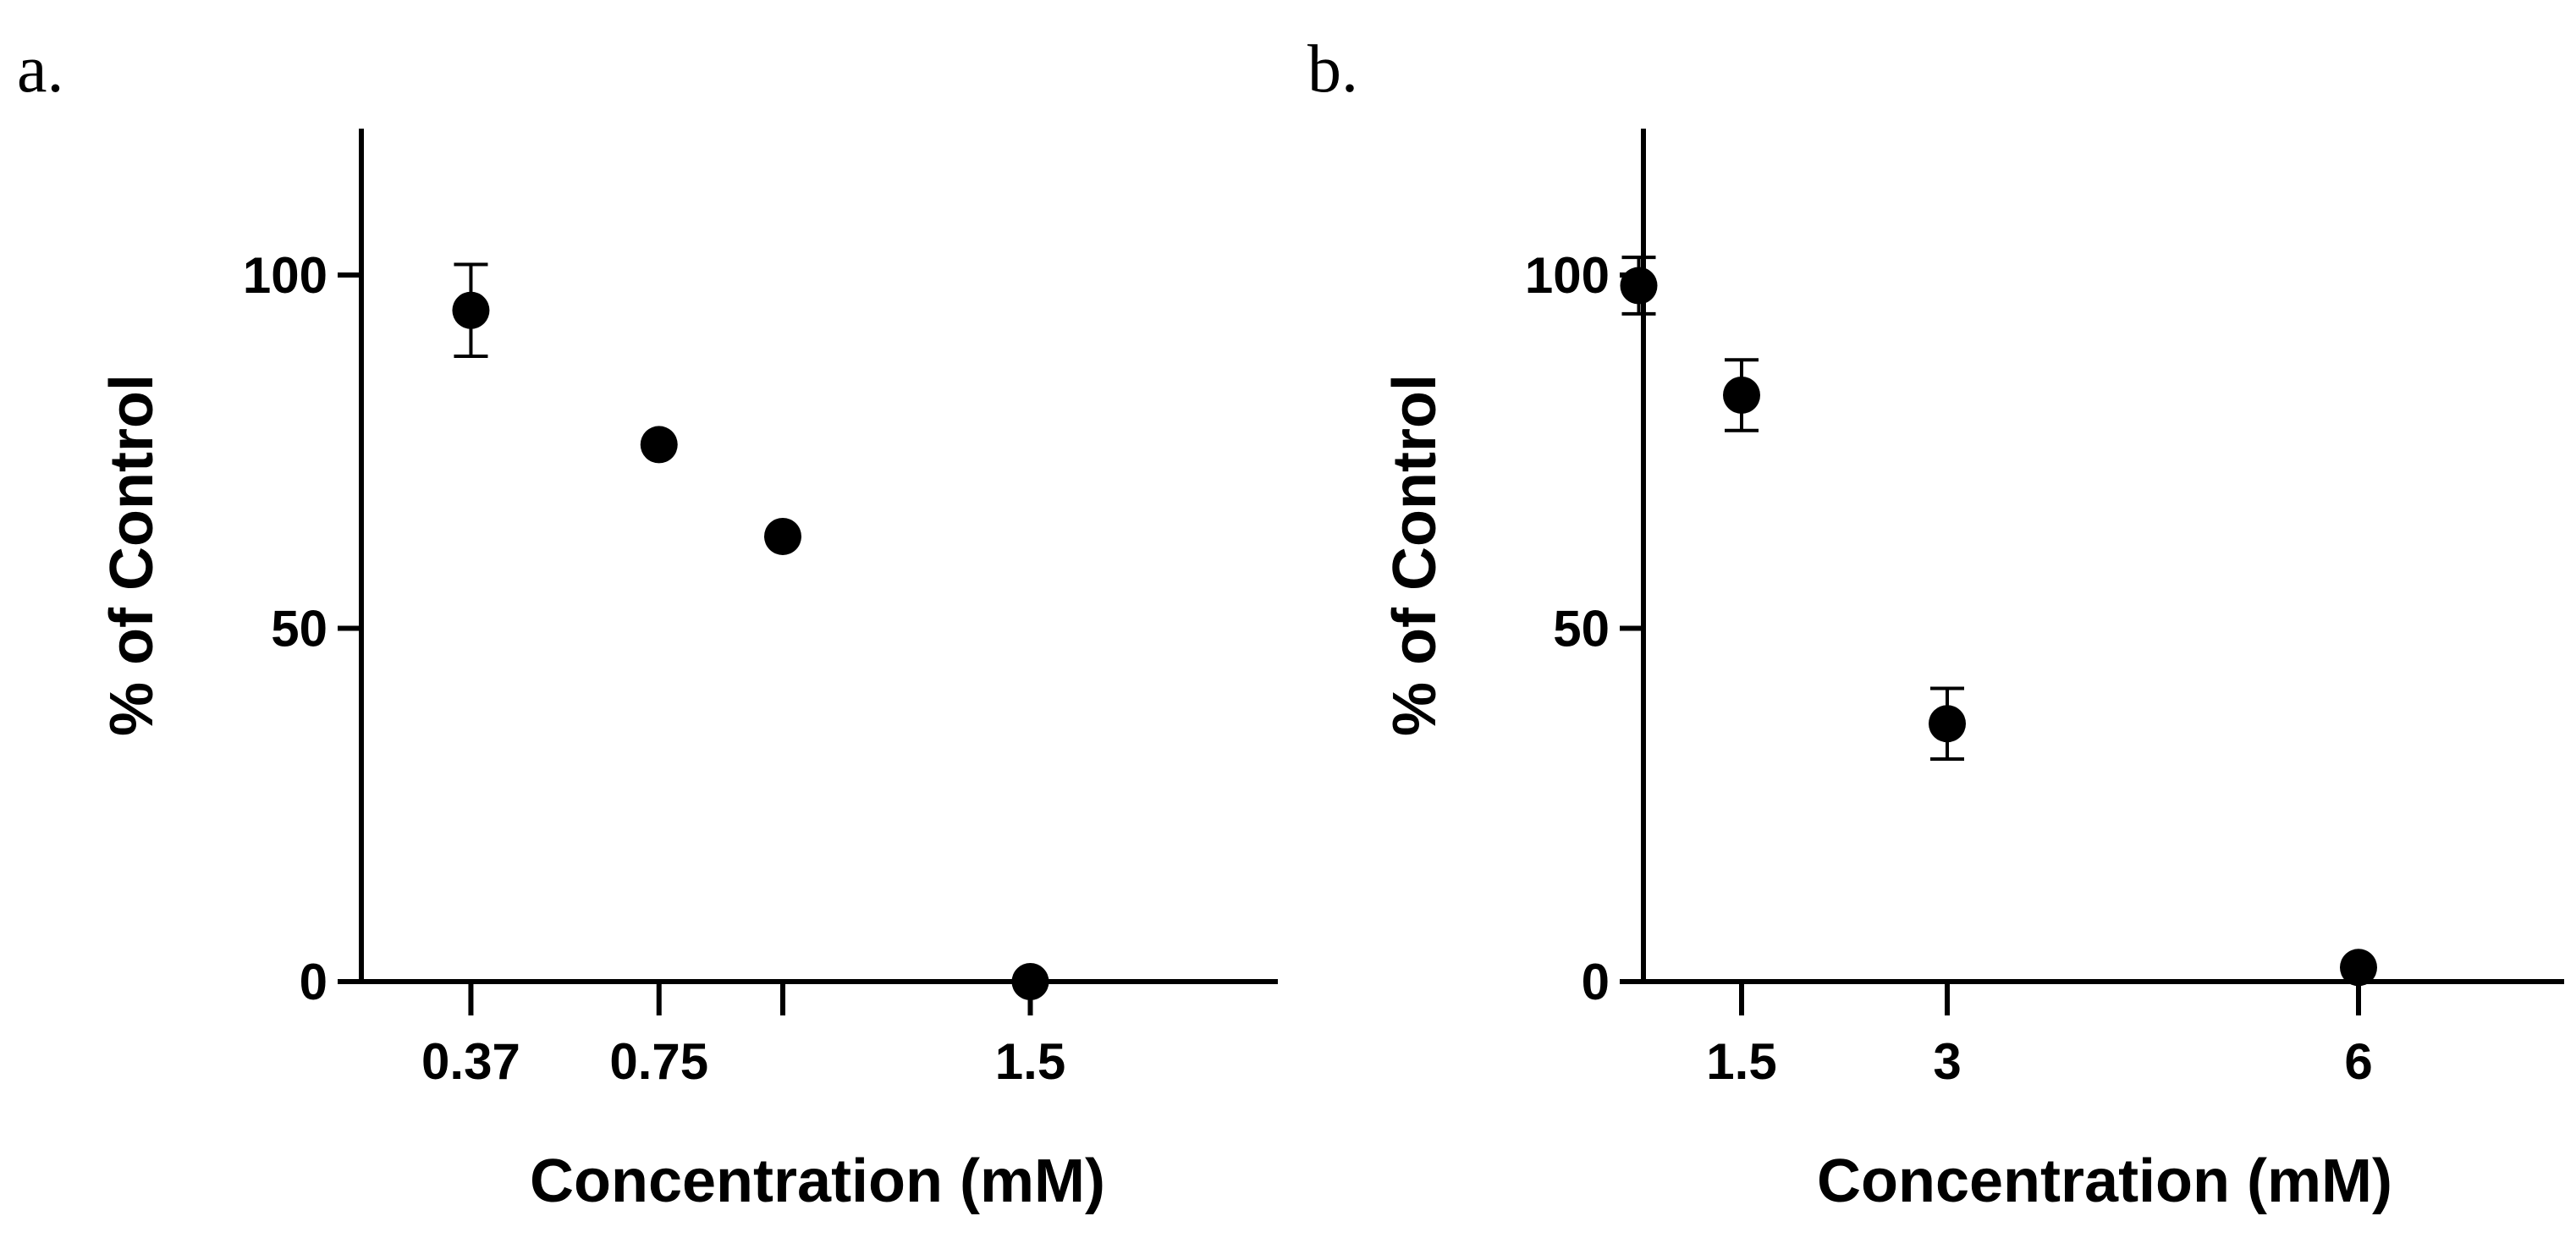 This screenshot has width=2576, height=1238. Describe the element at coordinates (285, 275) in the screenshot. I see `panel-a-y-tick-label: 100` at that location.